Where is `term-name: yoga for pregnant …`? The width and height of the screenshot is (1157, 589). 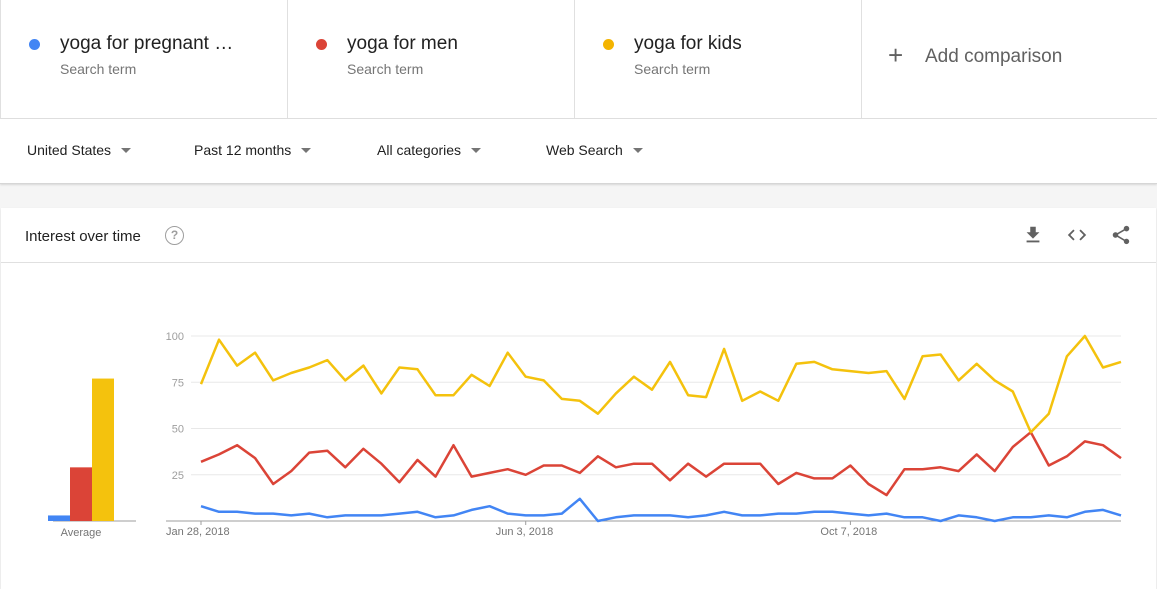
term-name: yoga for pregnant … is located at coordinates (147, 43).